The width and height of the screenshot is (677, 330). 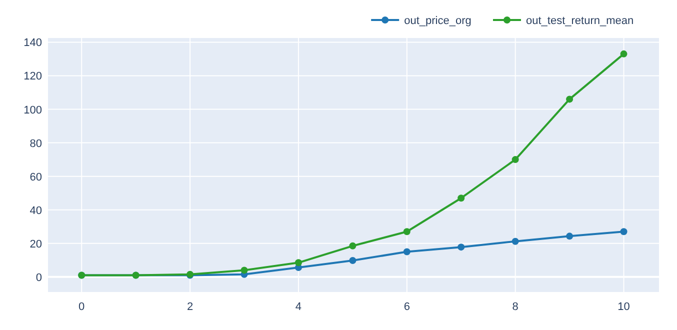 What do you see at coordinates (407, 307) in the screenshot?
I see `x-tick-label: 6` at bounding box center [407, 307].